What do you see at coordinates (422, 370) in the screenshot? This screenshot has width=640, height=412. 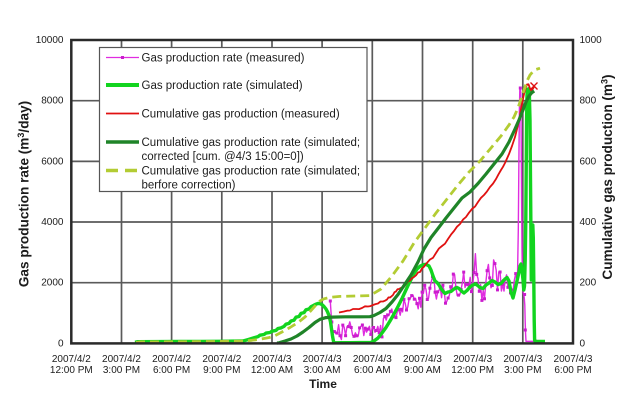 I see `svg-text: 9:00 AM` at bounding box center [422, 370].